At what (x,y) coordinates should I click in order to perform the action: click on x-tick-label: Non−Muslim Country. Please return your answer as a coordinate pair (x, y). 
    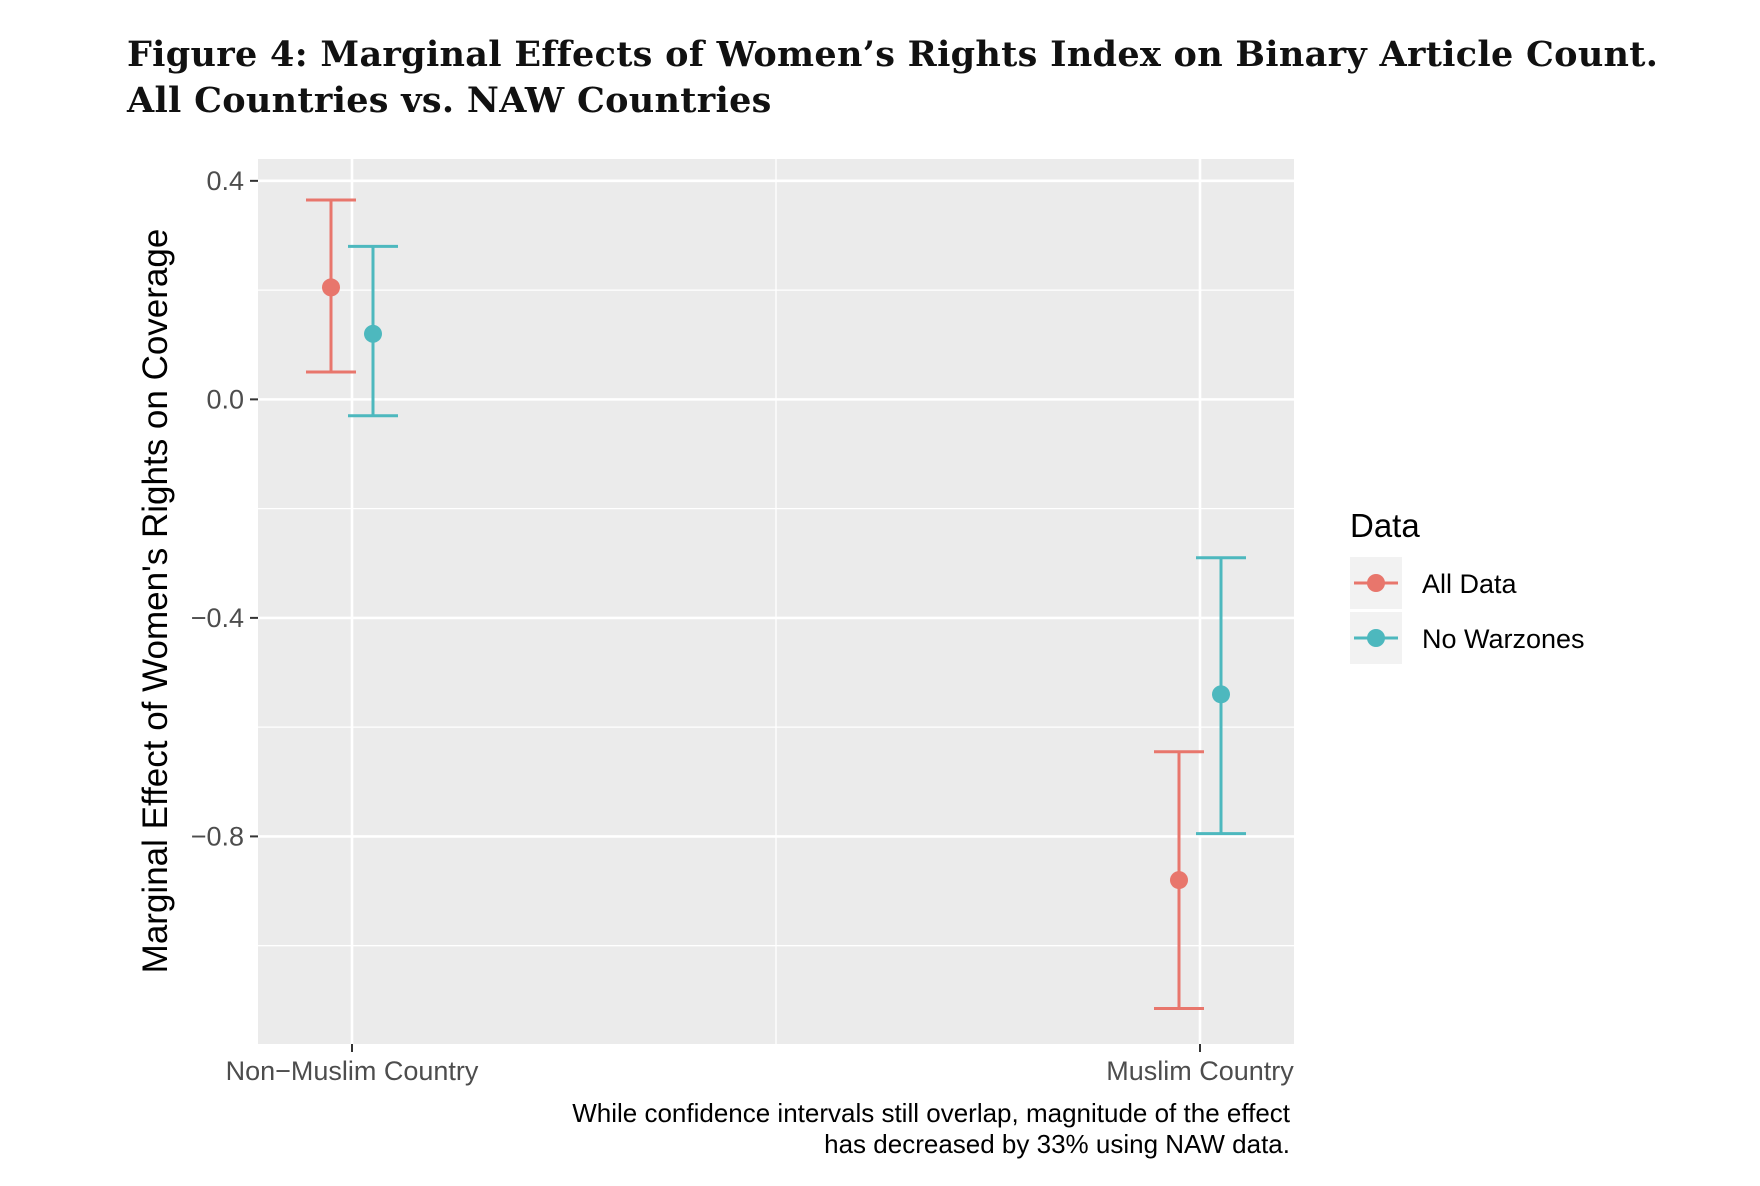
    Looking at the image, I should click on (352, 1071).